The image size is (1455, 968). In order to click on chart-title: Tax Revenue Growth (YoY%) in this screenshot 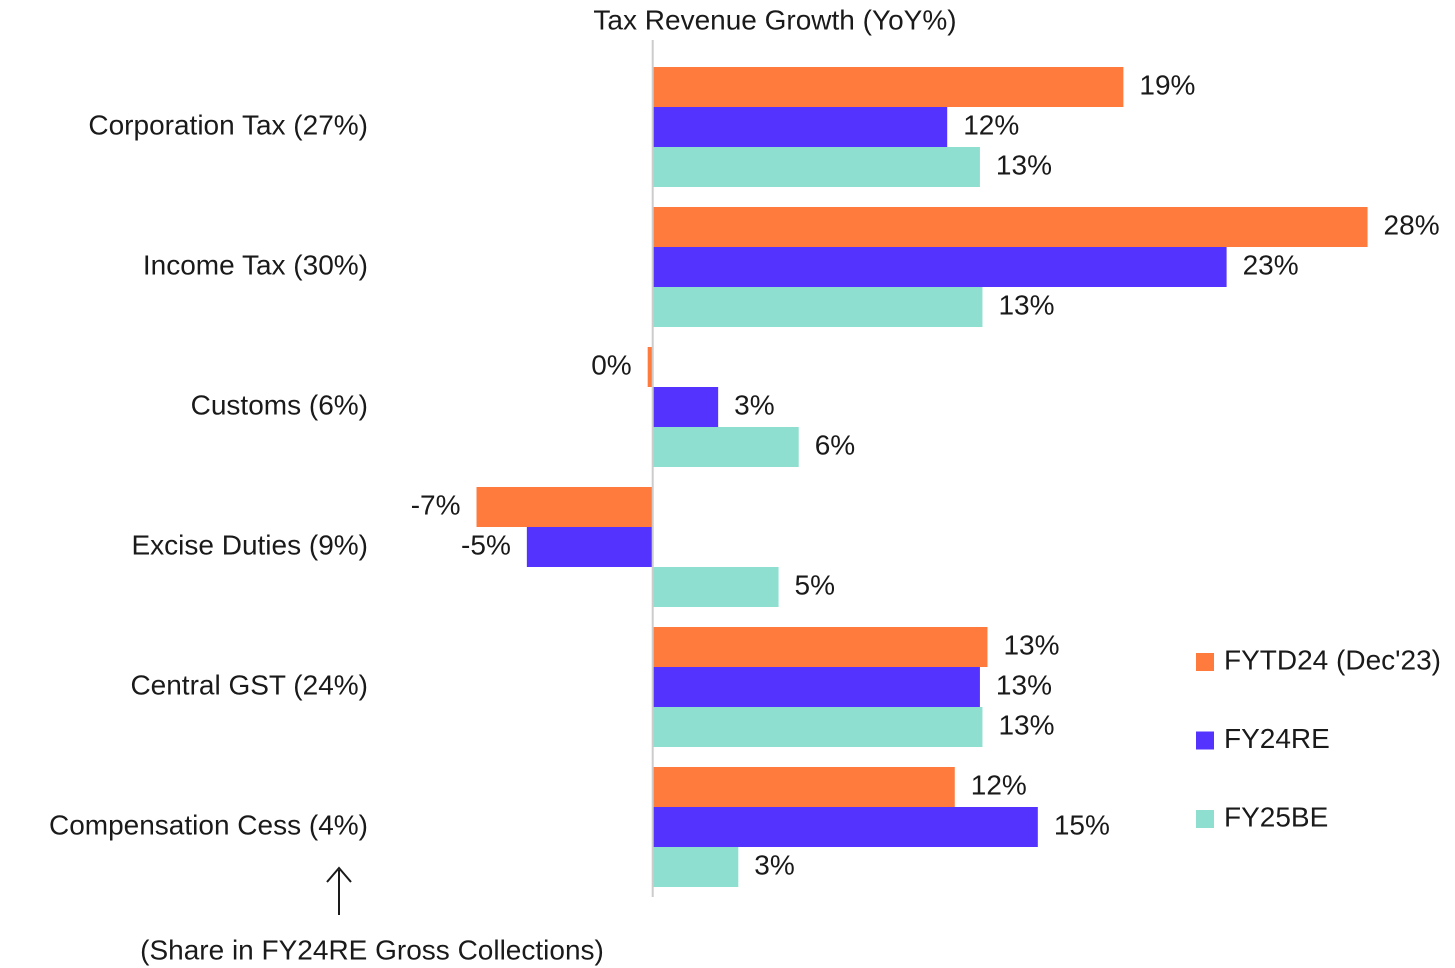, I will do `click(774, 19)`.